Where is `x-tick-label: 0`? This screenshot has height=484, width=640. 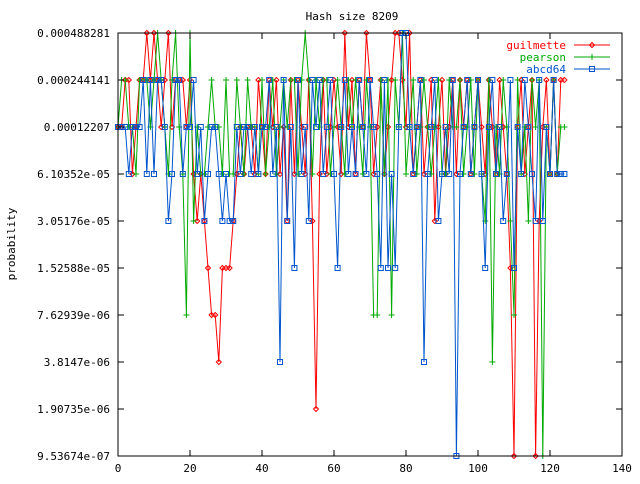 x-tick-label: 0 is located at coordinates (118, 468).